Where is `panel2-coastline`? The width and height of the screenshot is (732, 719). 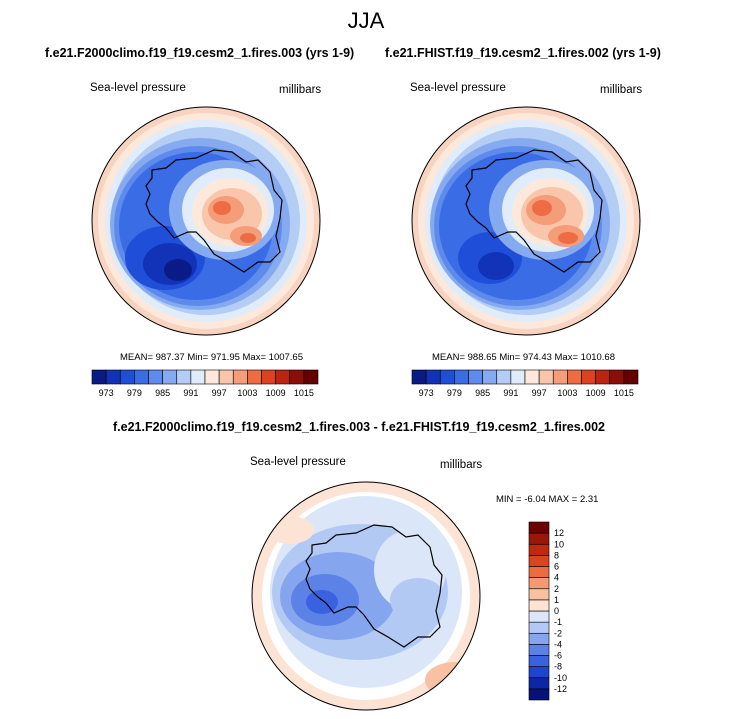
panel2-coastline is located at coordinates (534, 211).